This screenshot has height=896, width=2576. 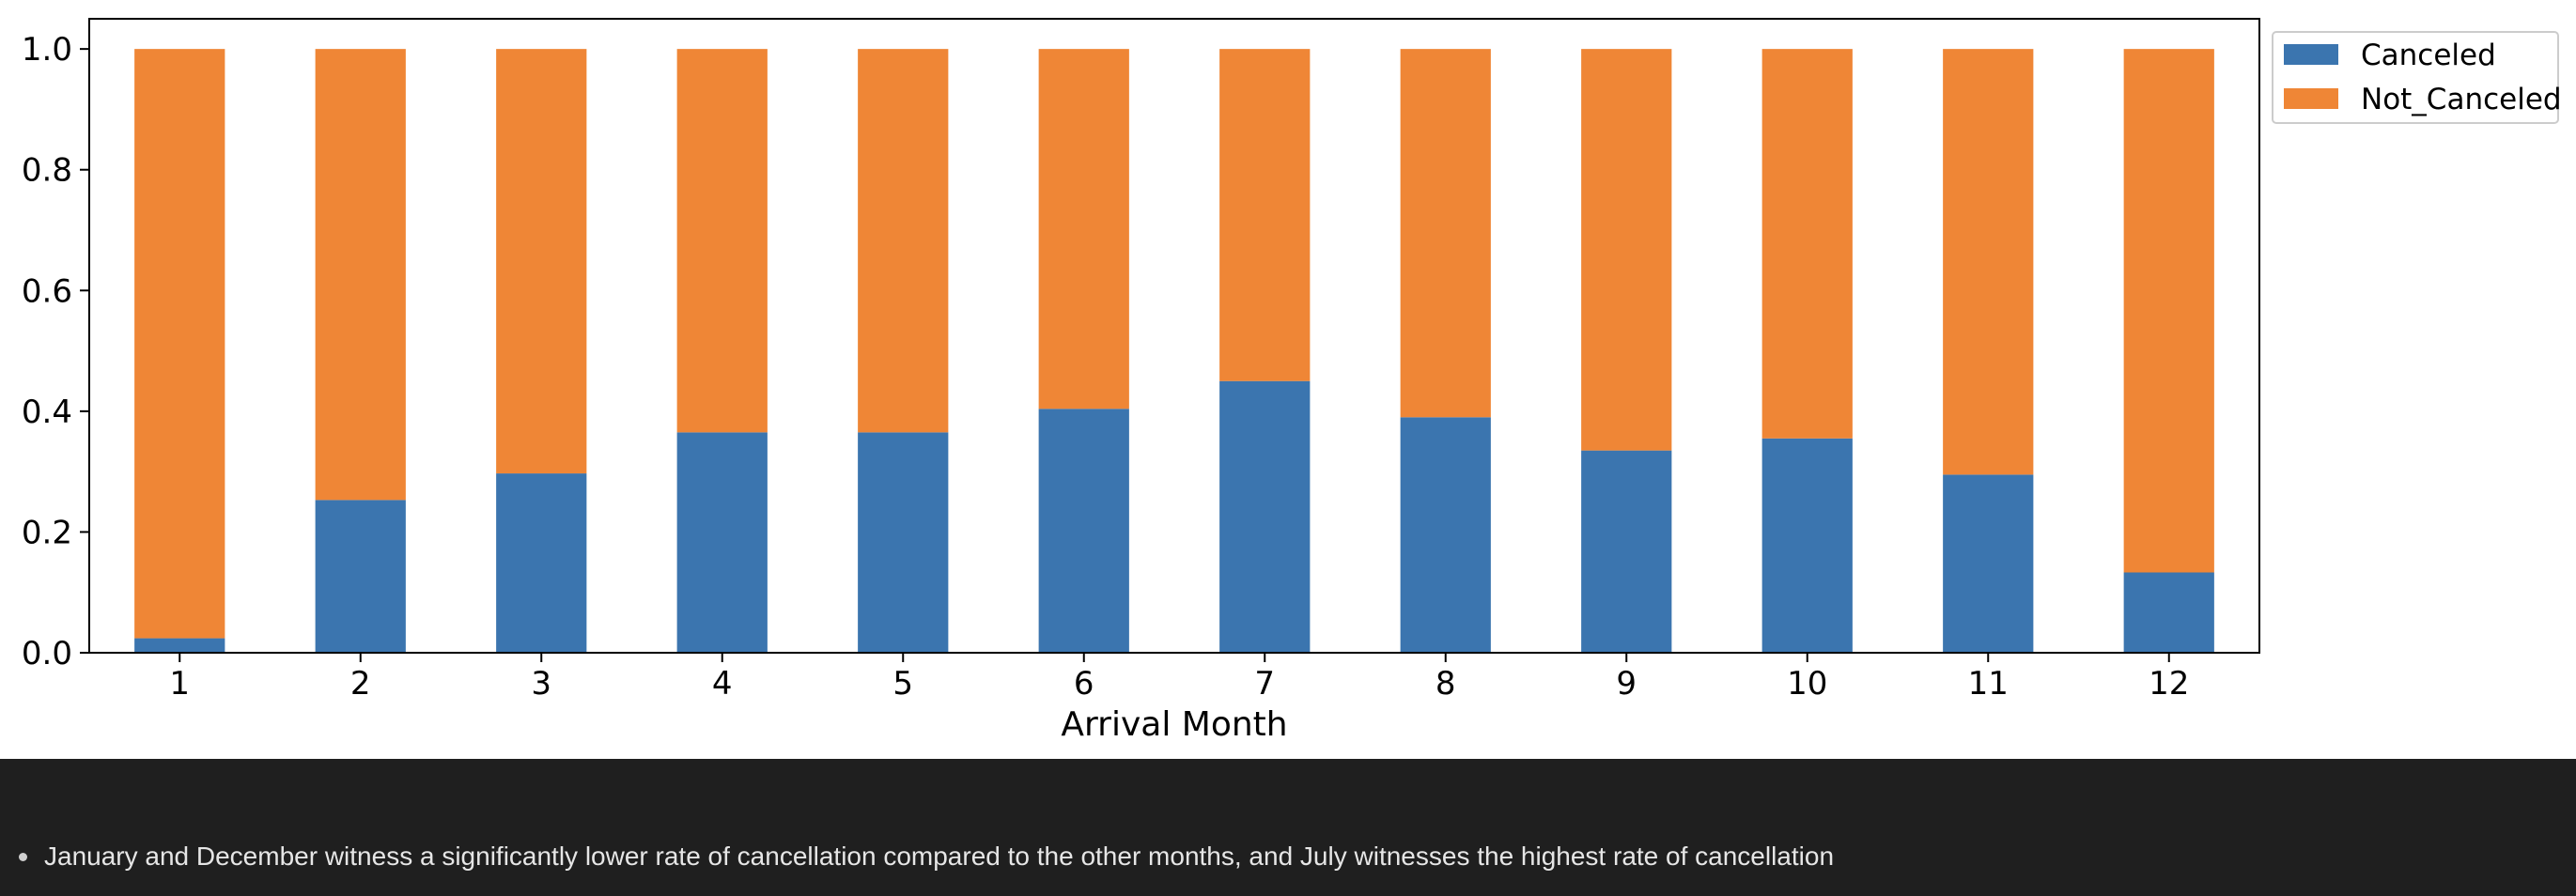 I want to click on x-tick-label: 2, so click(x=361, y=684).